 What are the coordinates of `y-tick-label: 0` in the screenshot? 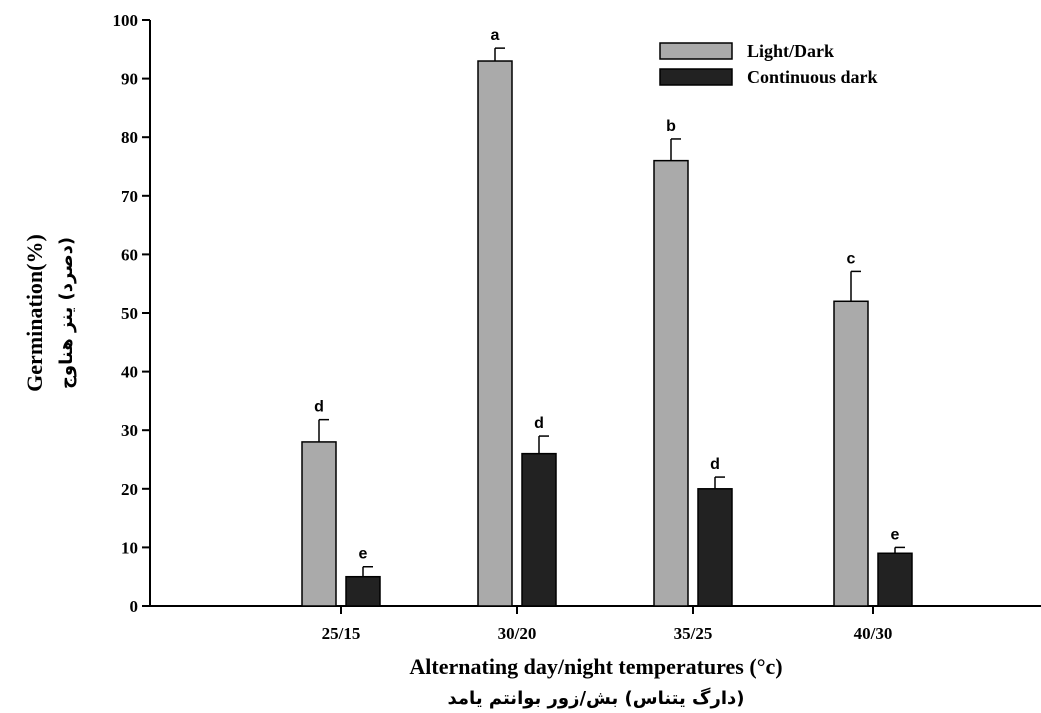 It's located at (134, 606).